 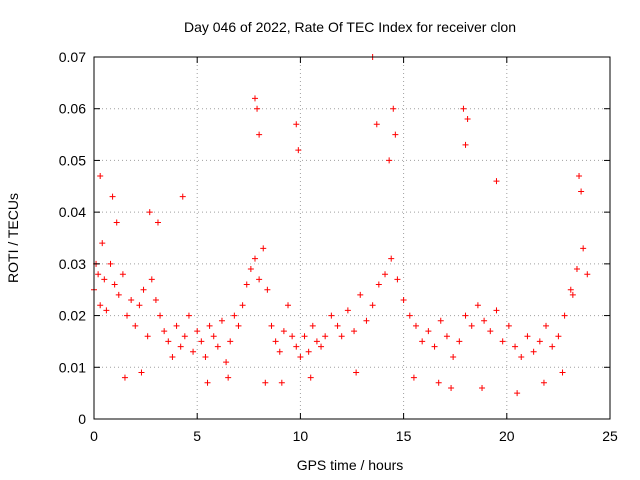 I want to click on x-tick-label: 0, so click(x=94, y=436).